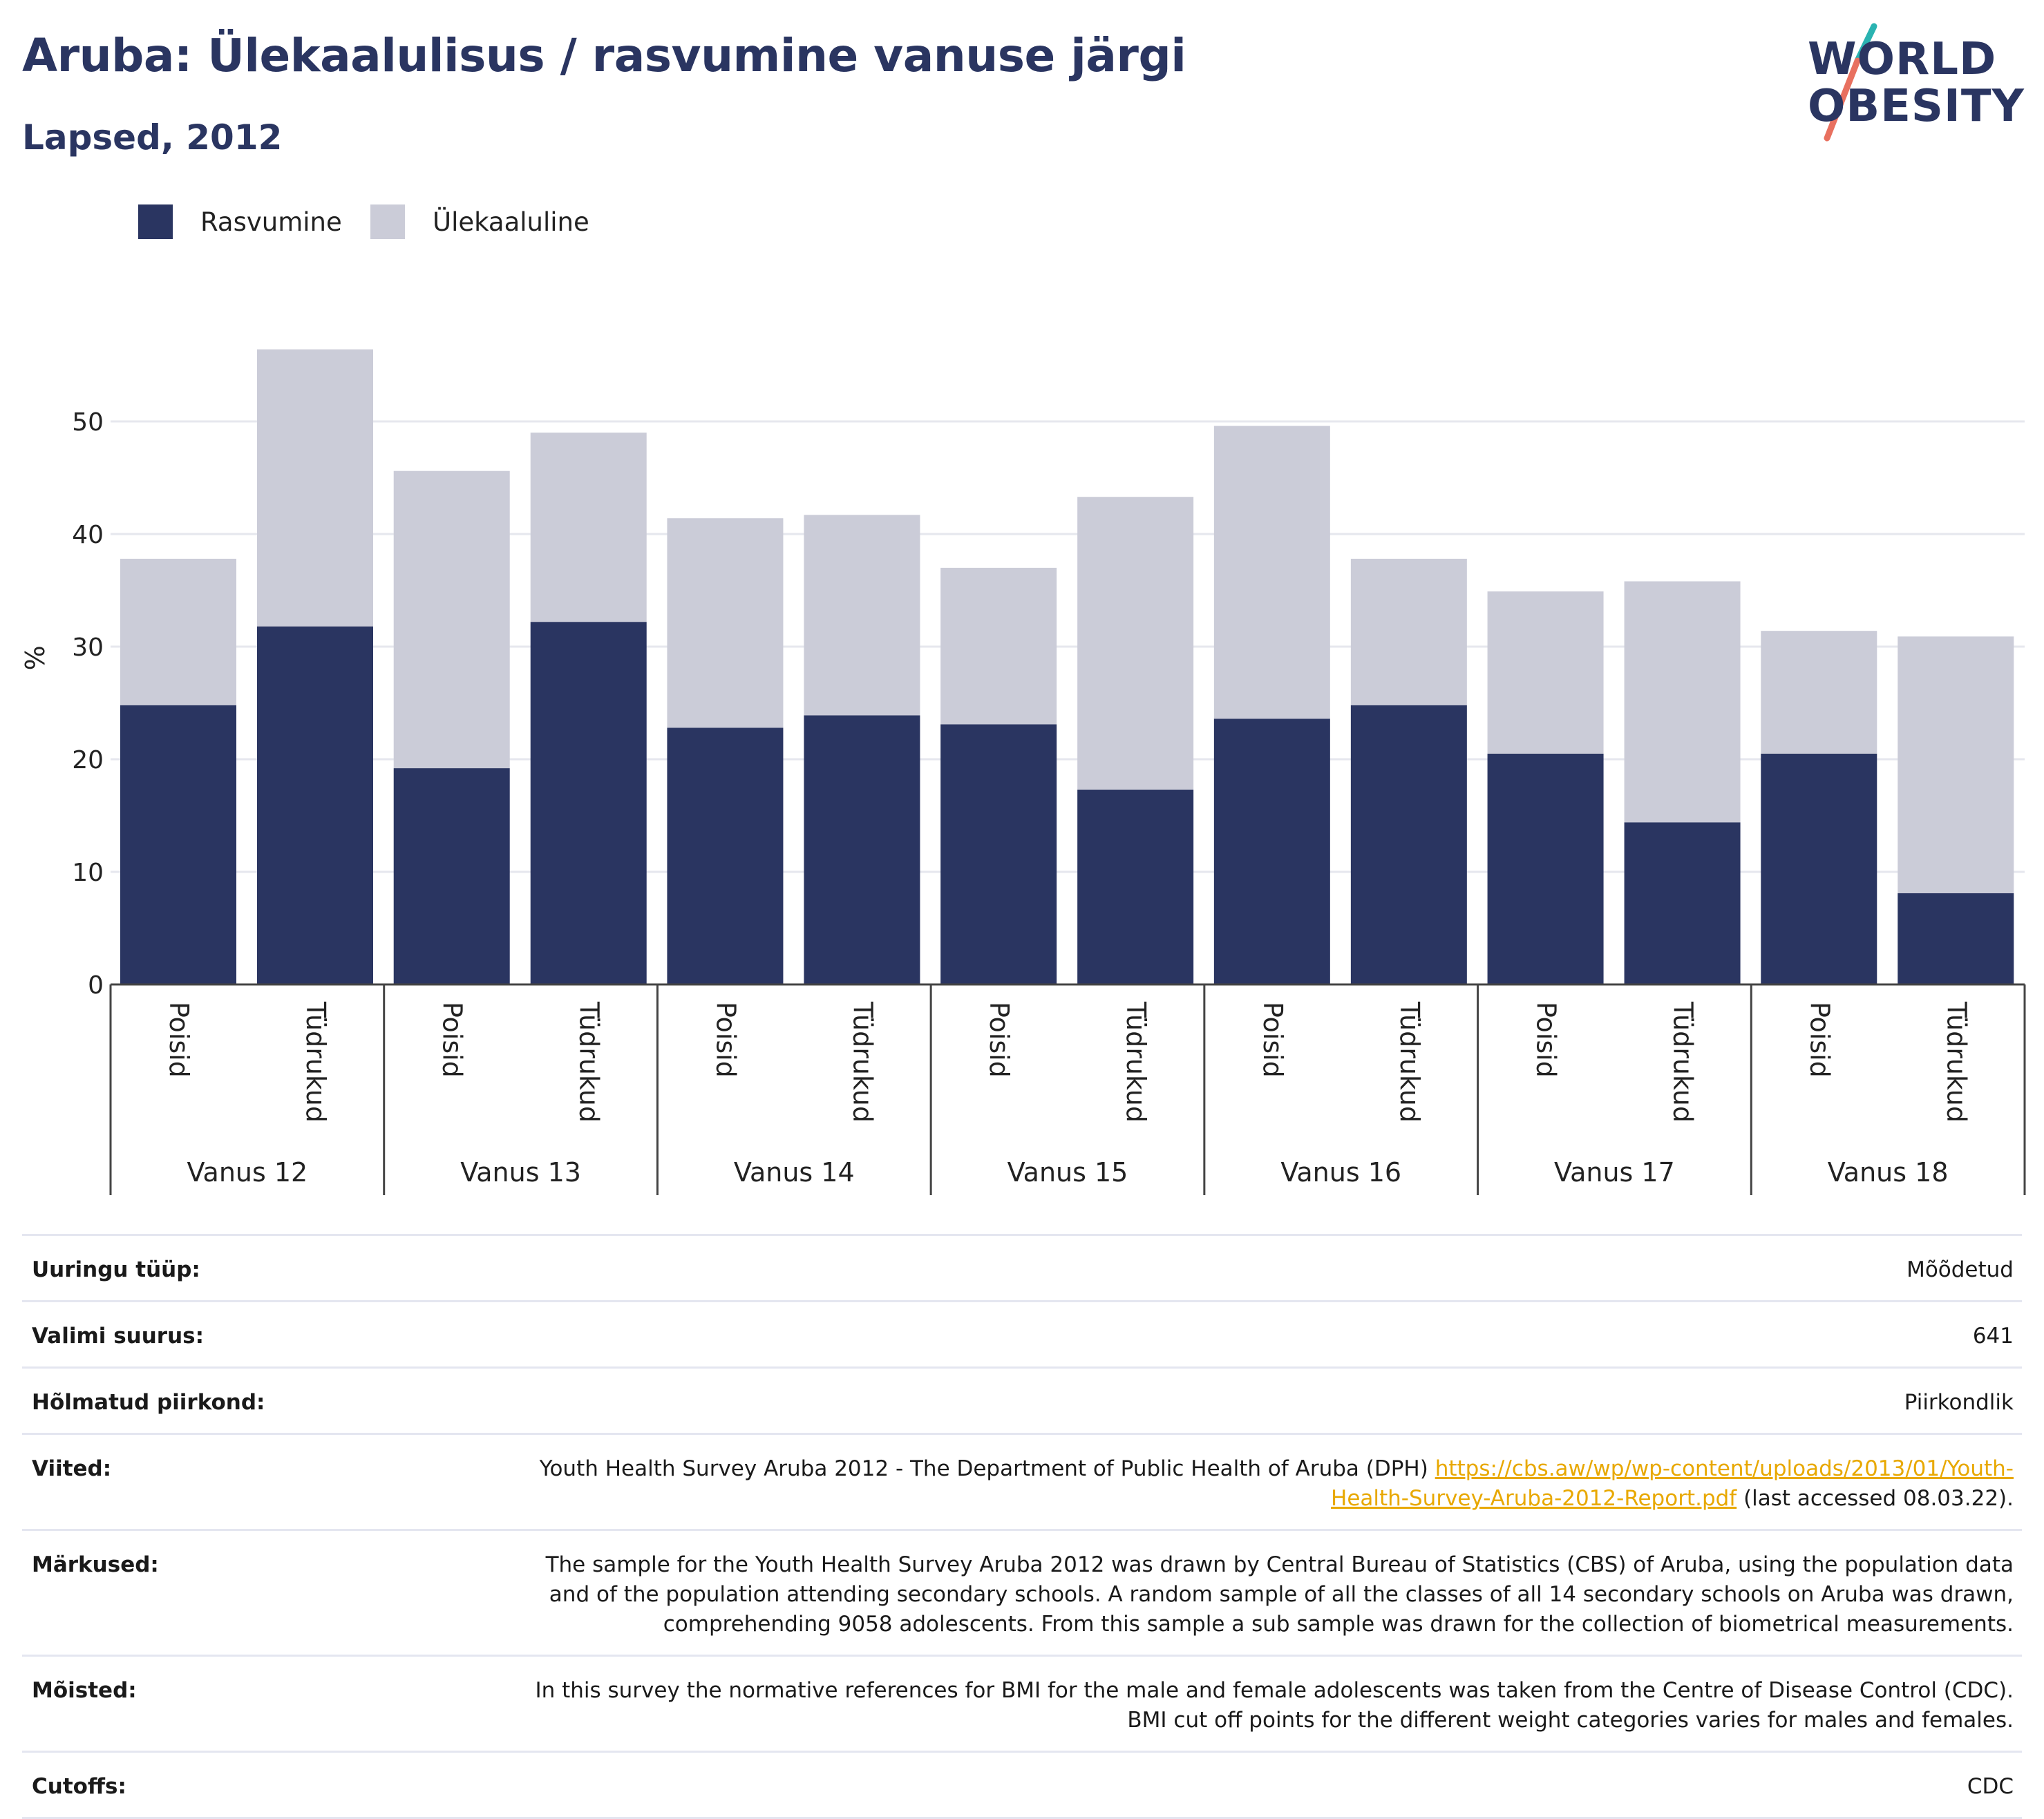 This screenshot has height=1819, width=2044. Describe the element at coordinates (1888, 1172) in the screenshot. I see `group-label: Vanus 18` at that location.